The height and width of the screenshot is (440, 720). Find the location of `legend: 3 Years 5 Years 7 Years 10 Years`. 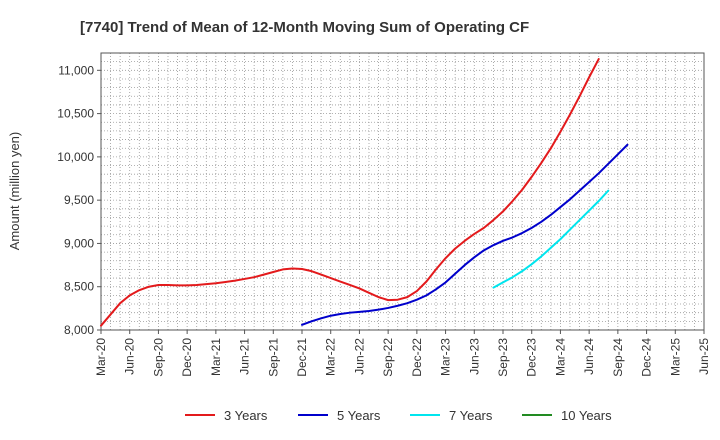

legend: 3 Years 5 Years 7 Years 10 Years is located at coordinates (398, 415).